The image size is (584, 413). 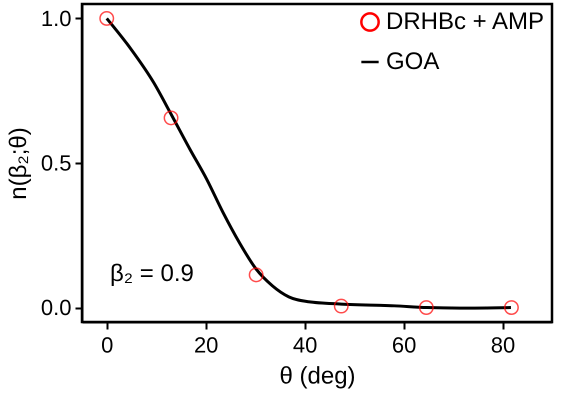 I want to click on y-tick-label: 0.0, so click(x=56, y=307).